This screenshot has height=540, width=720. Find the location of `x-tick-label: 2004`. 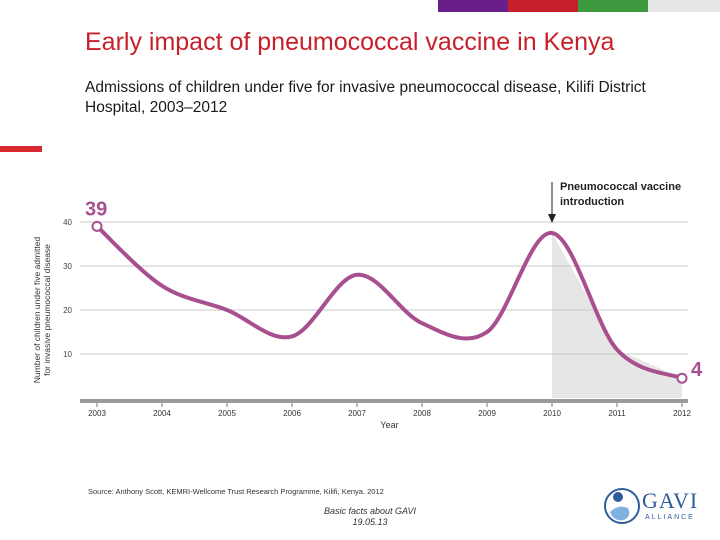

x-tick-label: 2004 is located at coordinates (162, 413).